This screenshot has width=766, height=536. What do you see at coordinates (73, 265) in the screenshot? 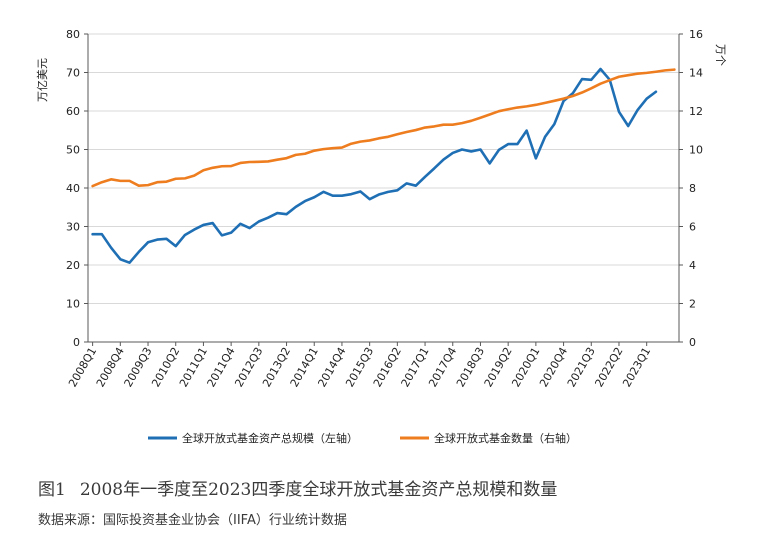
I see `left-tick-label-20: 20` at bounding box center [73, 265].